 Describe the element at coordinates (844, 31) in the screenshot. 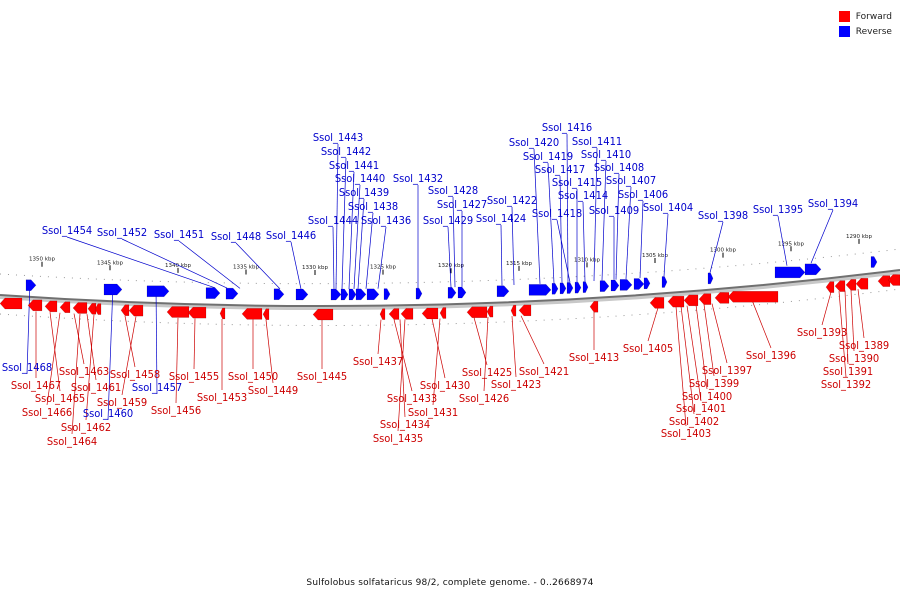

I see `legend-reverse-swatch` at that location.